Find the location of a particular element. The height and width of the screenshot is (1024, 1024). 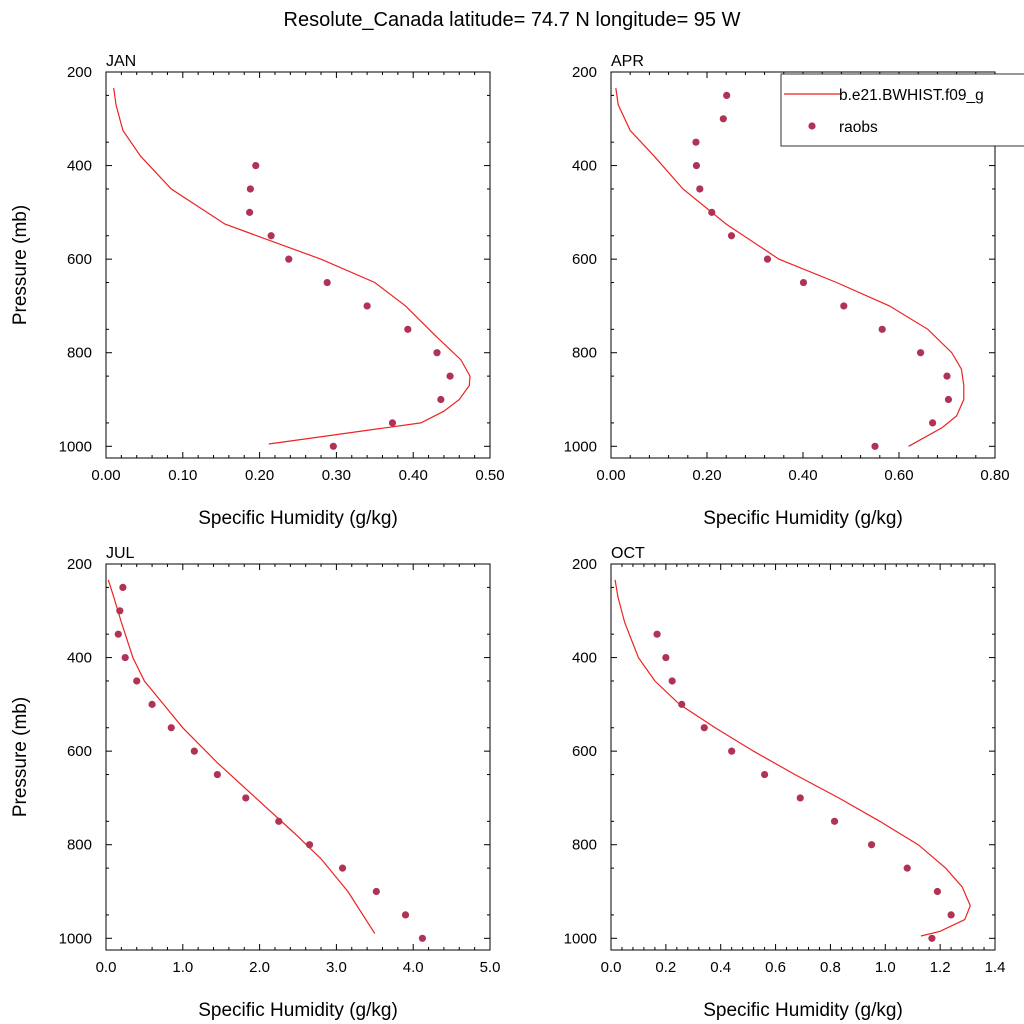

x-tick-label: 1.0 is located at coordinates (182, 967).